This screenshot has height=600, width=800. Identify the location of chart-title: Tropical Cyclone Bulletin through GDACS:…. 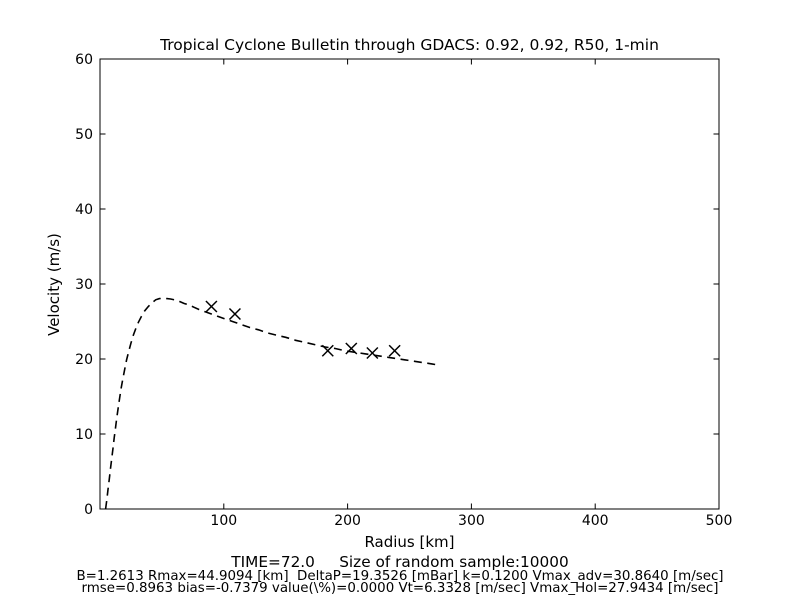
(409, 45).